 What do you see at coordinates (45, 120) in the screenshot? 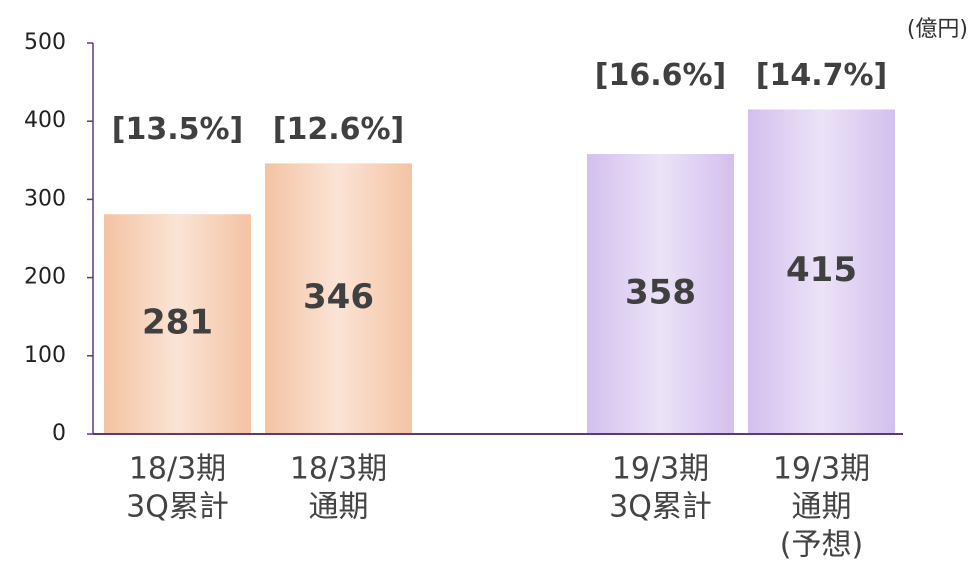
I see `y-tick-label: 400` at bounding box center [45, 120].